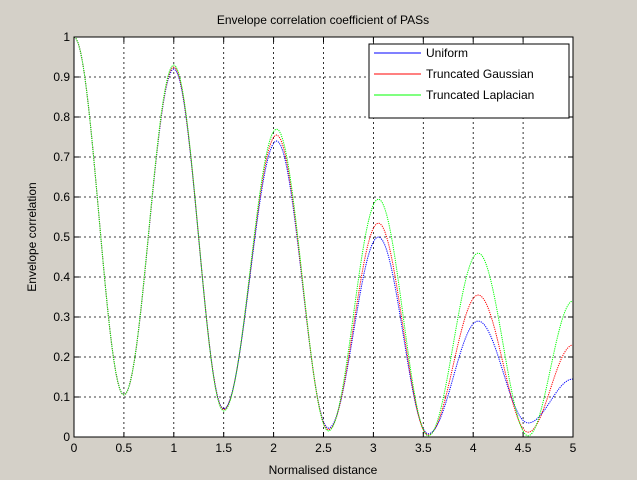 The image size is (637, 480). I want to click on x-tick-label: 3, so click(373, 448).